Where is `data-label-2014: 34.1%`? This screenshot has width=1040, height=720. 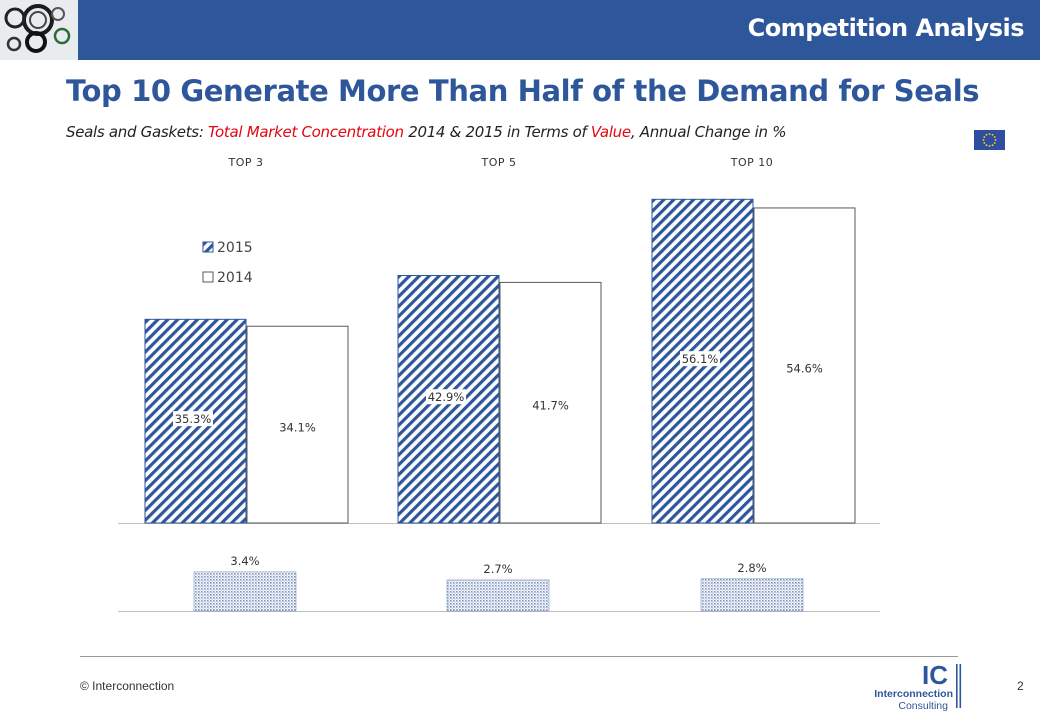 data-label-2014: 34.1% is located at coordinates (297, 428).